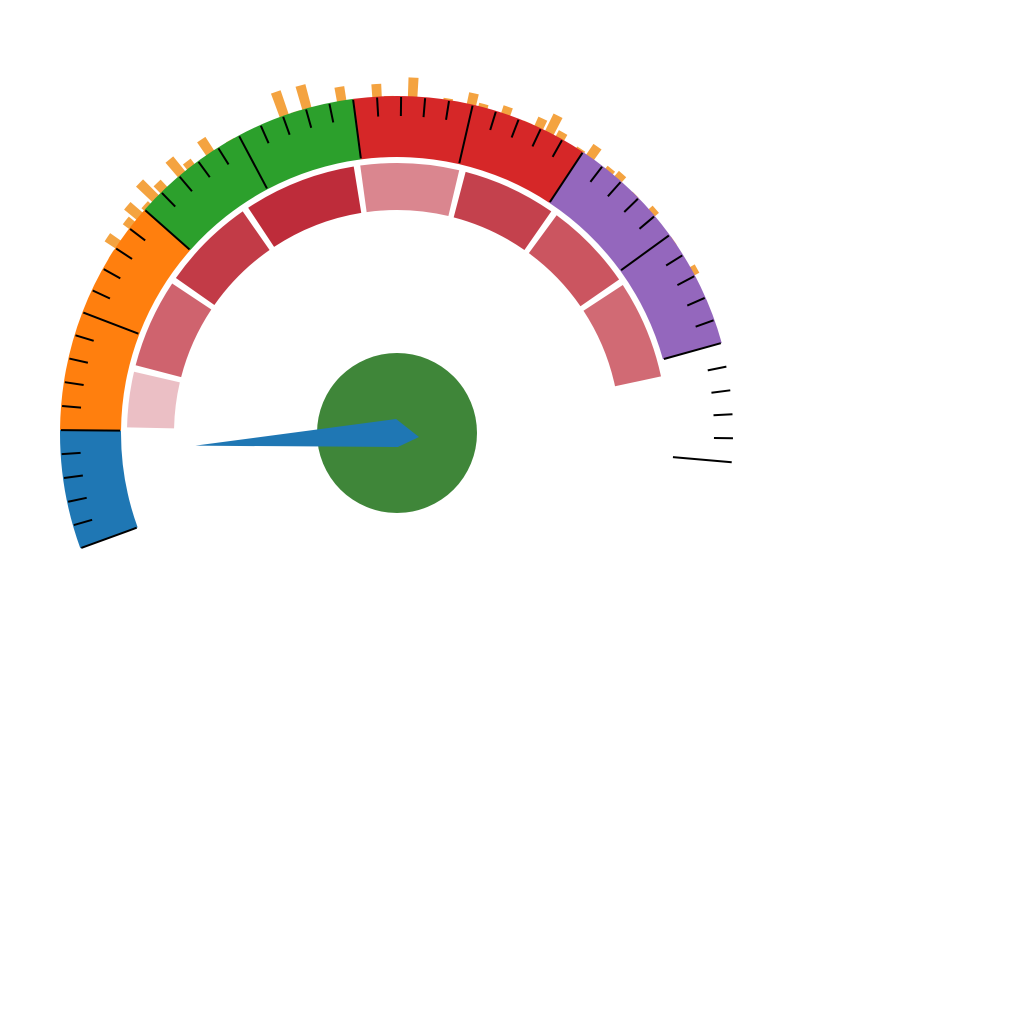 The width and height of the screenshot is (1024, 1024). I want to click on inner-segment-layer, so click(394, 296).